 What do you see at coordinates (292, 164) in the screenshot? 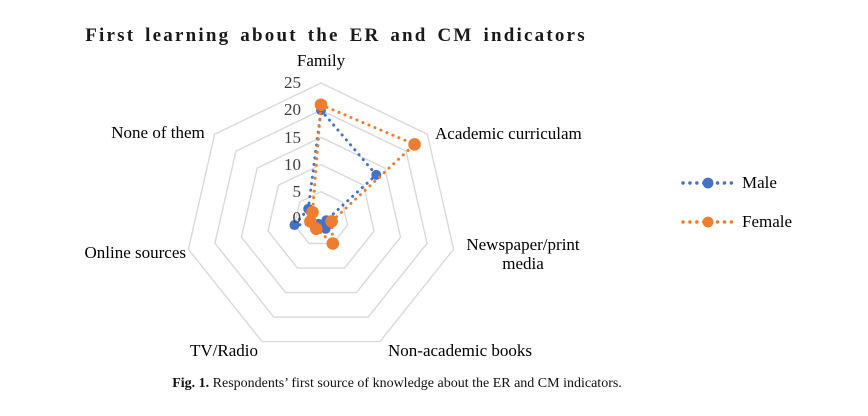
I see `radial-tick-10: 10` at bounding box center [292, 164].